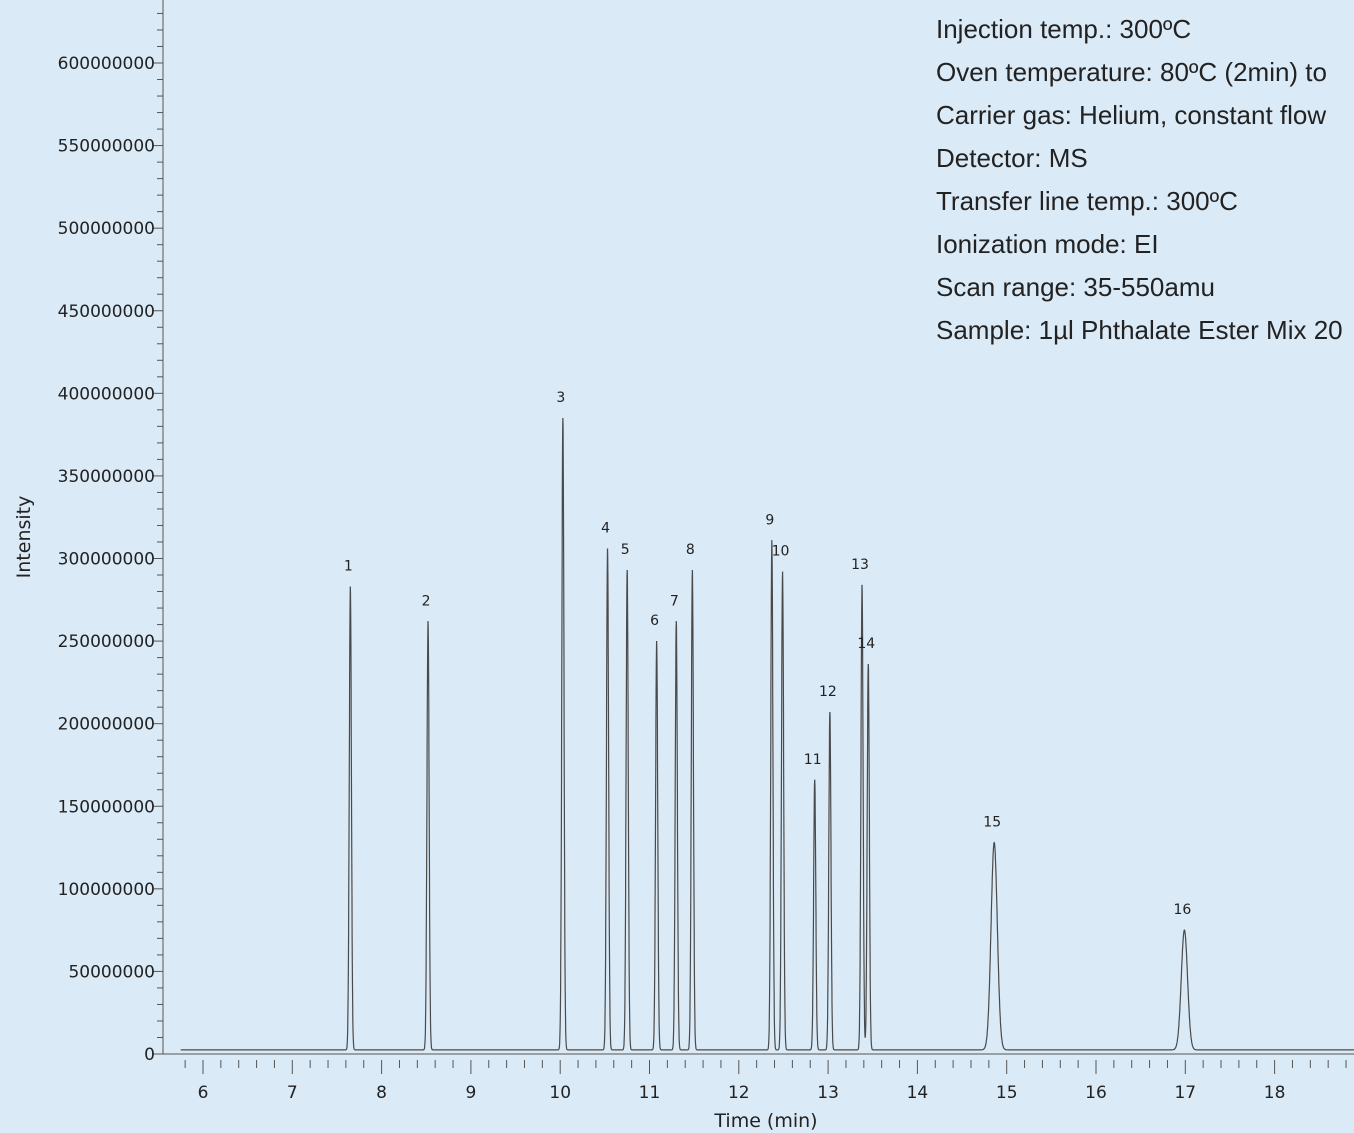 The image size is (1354, 1133). What do you see at coordinates (106, 64) in the screenshot?
I see `y-tick-label: 600000000` at bounding box center [106, 64].